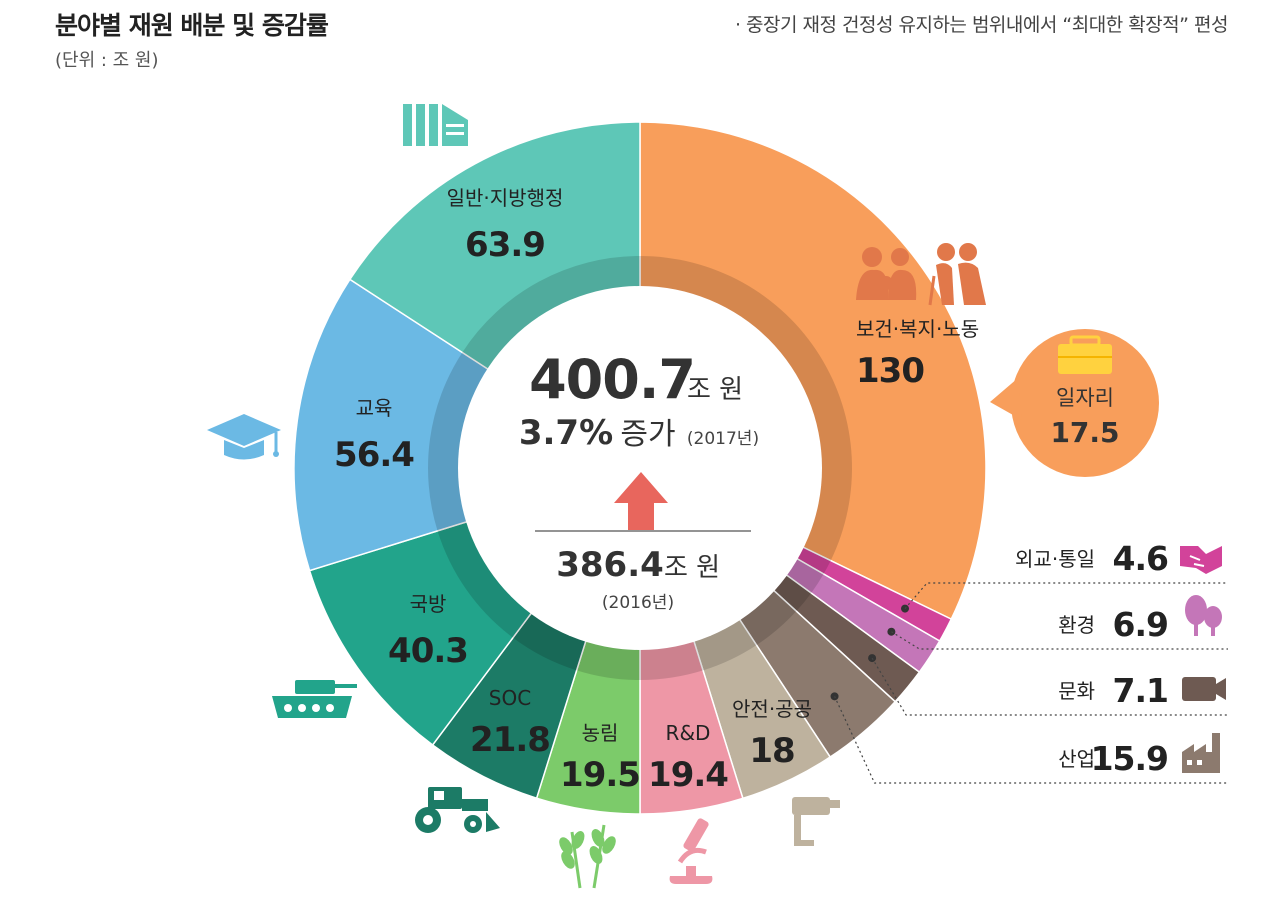  I want to click on center-hole, so click(640, 468).